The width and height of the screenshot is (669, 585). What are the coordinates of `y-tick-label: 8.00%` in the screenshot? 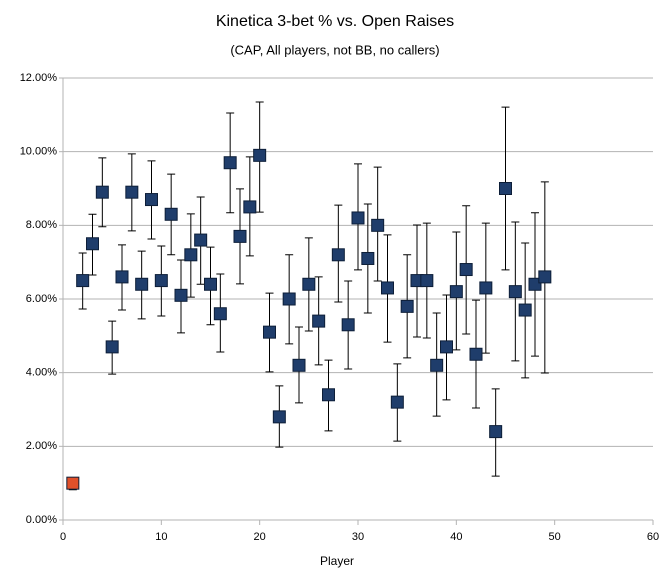 It's located at (41, 225).